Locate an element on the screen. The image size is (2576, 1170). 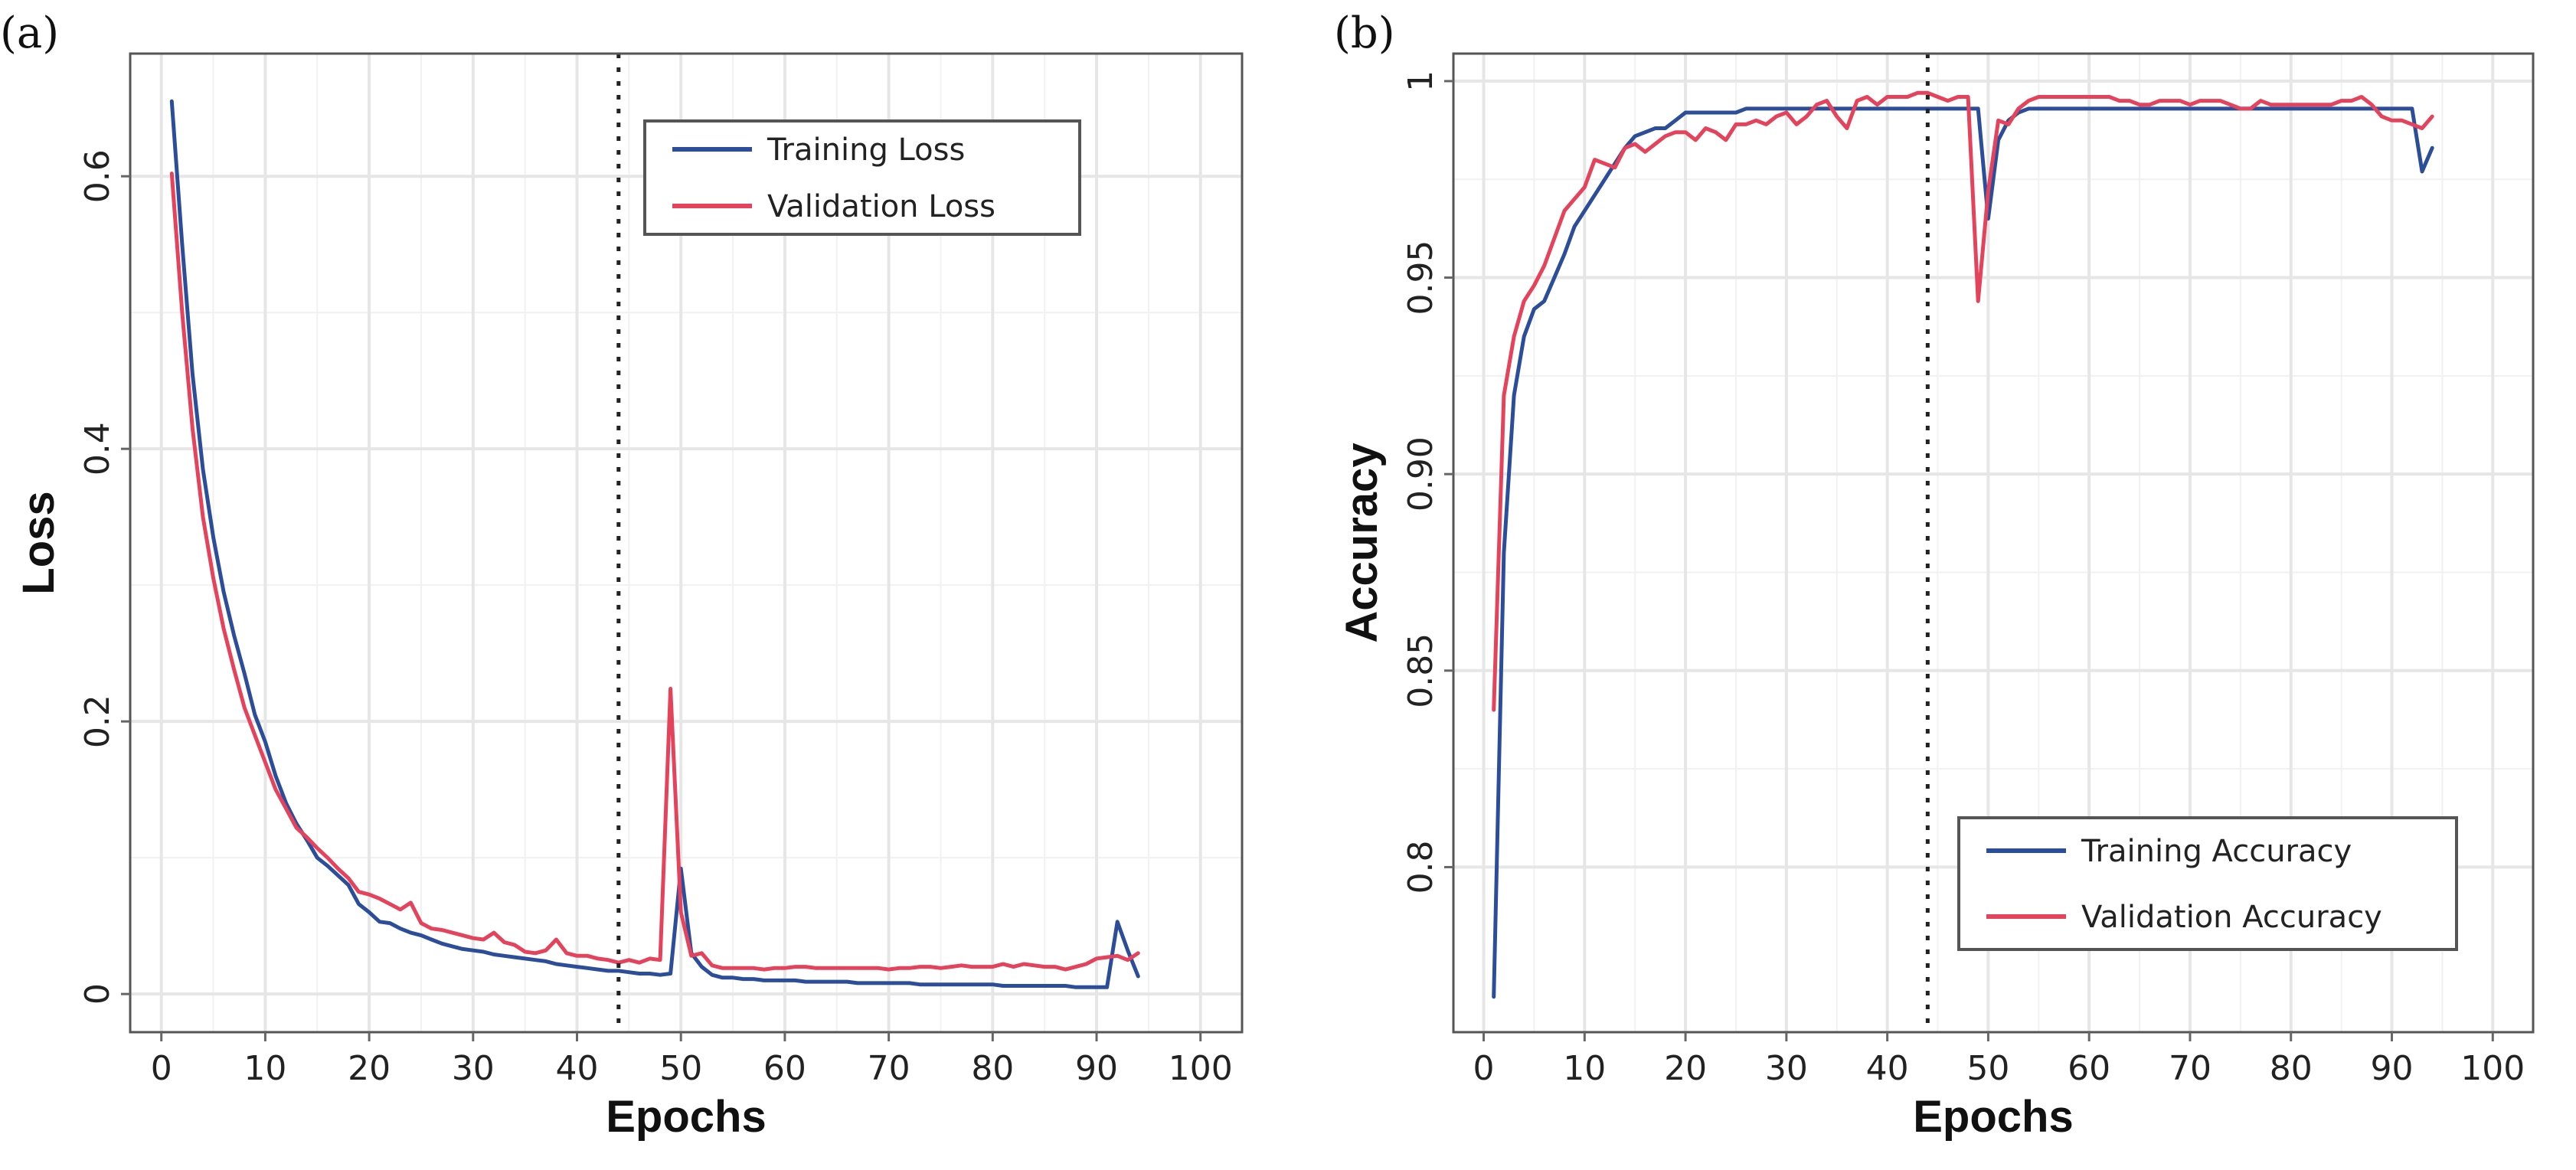
accuracy-legend: Training Accuracy Validation Accuracy is located at coordinates (2207, 883).